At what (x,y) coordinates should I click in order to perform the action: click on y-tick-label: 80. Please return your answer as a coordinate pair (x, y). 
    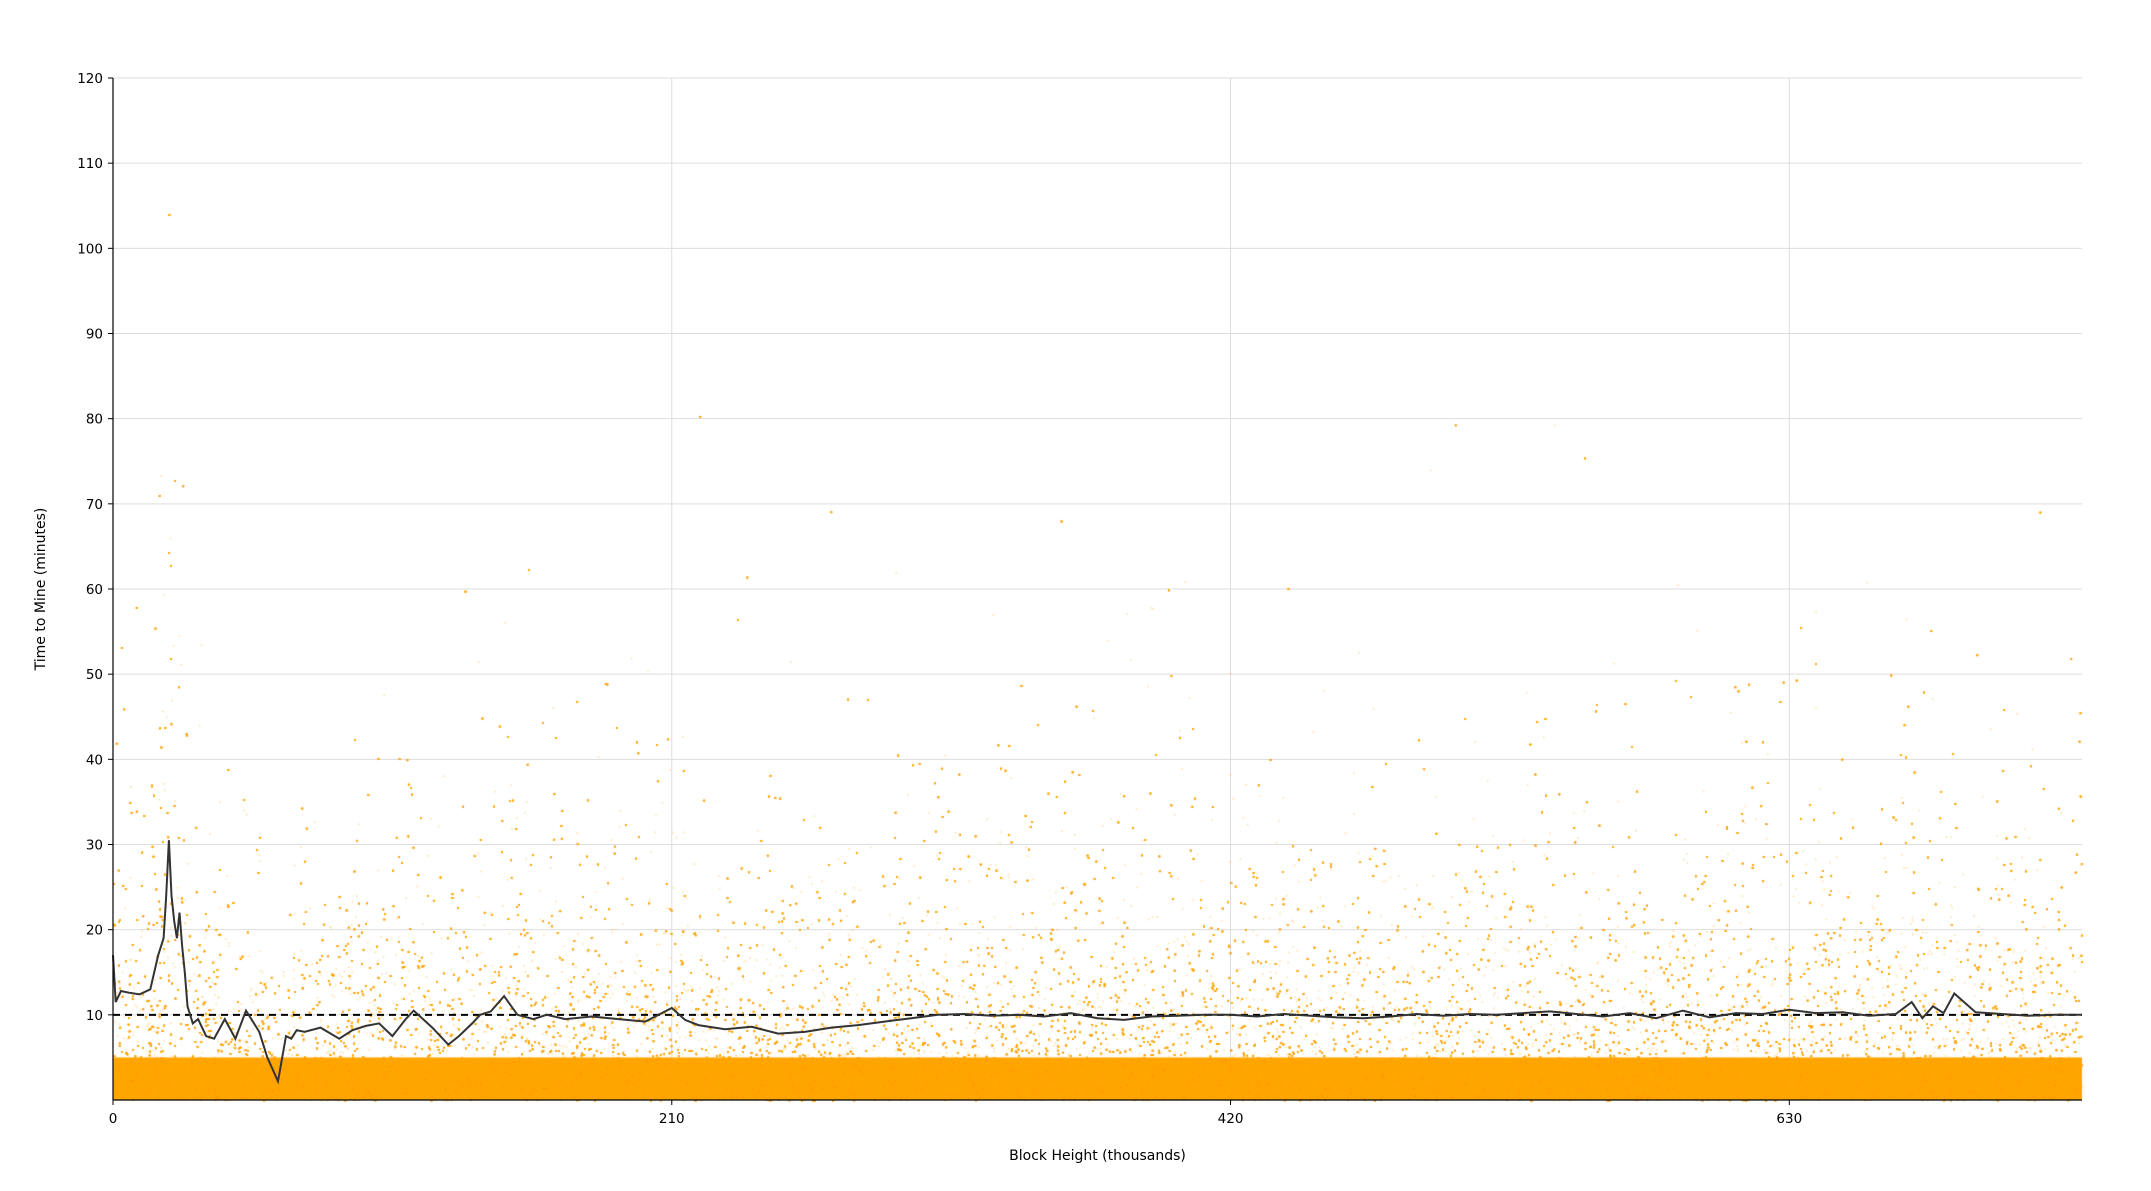
    Looking at the image, I should click on (94, 420).